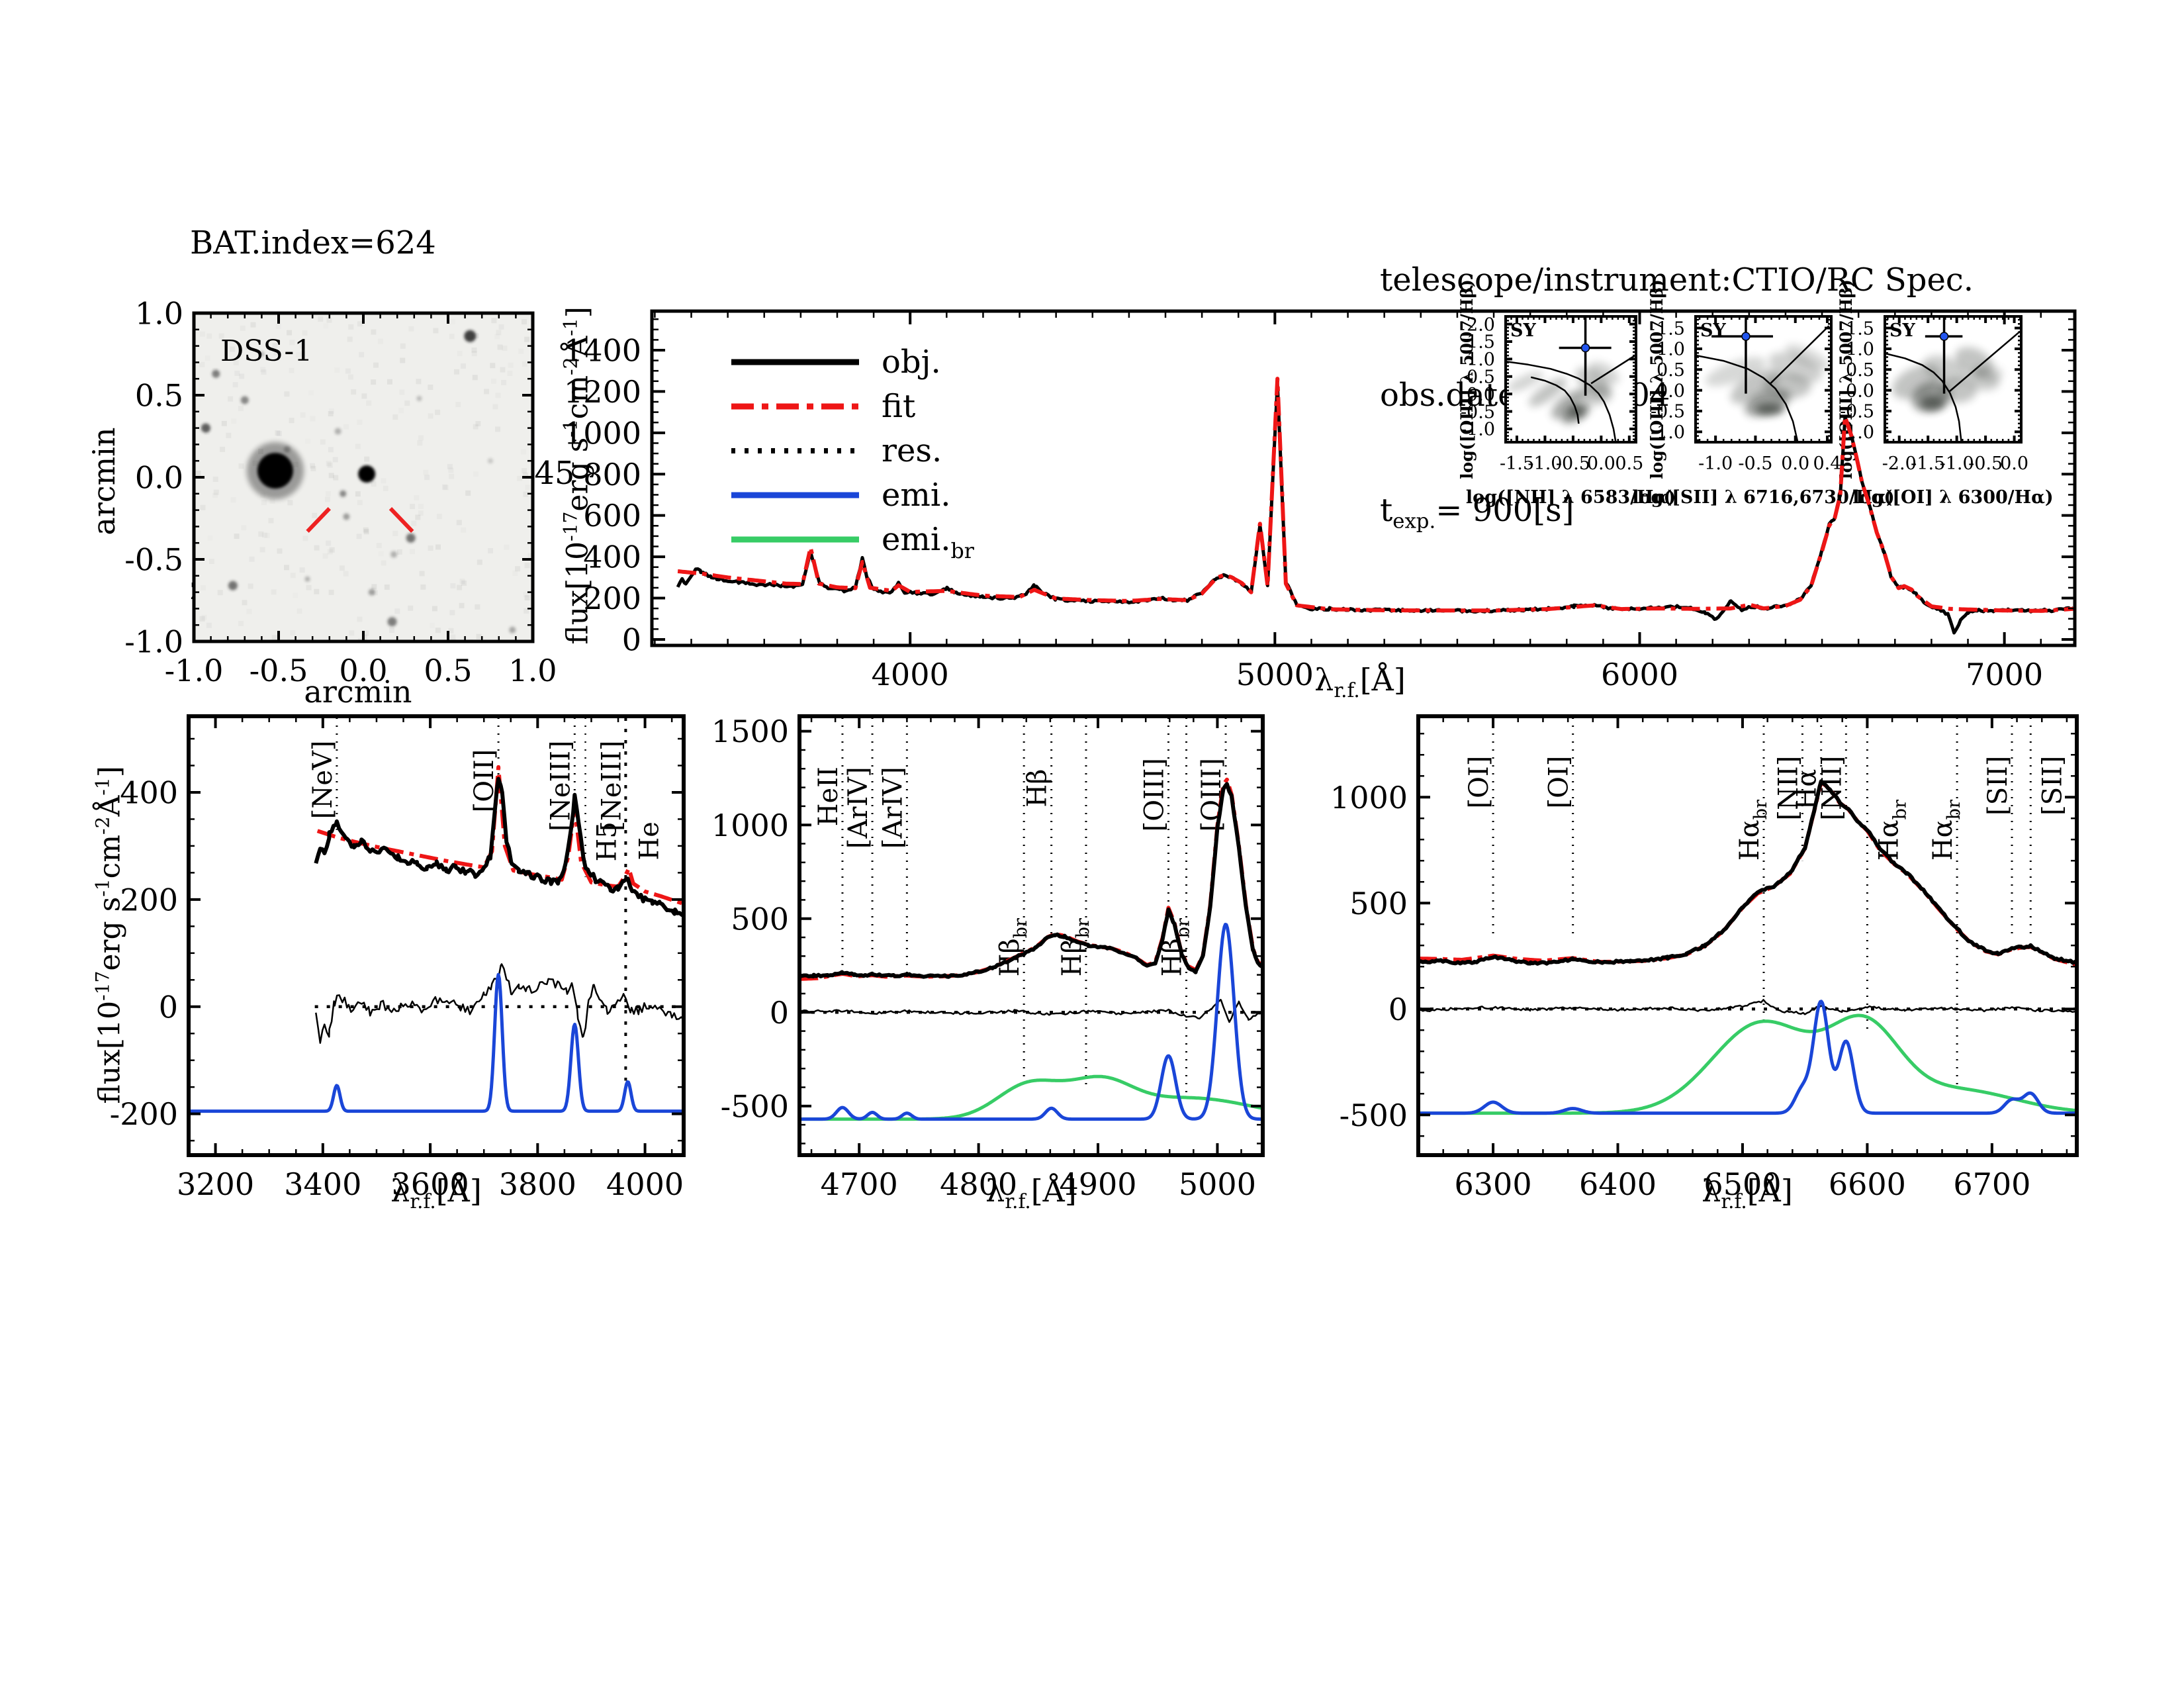  Describe the element at coordinates (1571, 497) in the screenshot. I see `bpt-x-axis-title: log([NII] λ 6583/Hα)` at that location.